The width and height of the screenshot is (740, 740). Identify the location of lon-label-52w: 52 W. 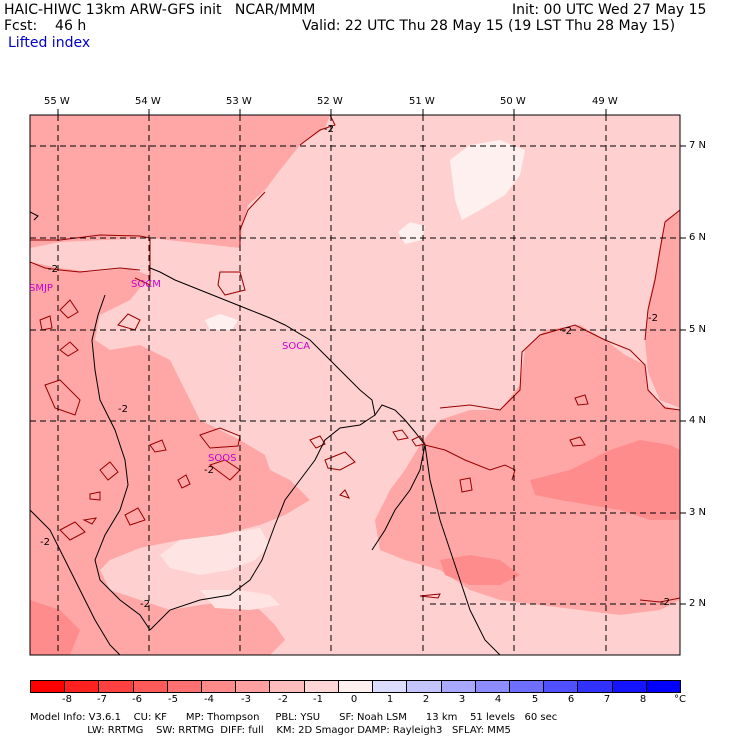
(330, 101).